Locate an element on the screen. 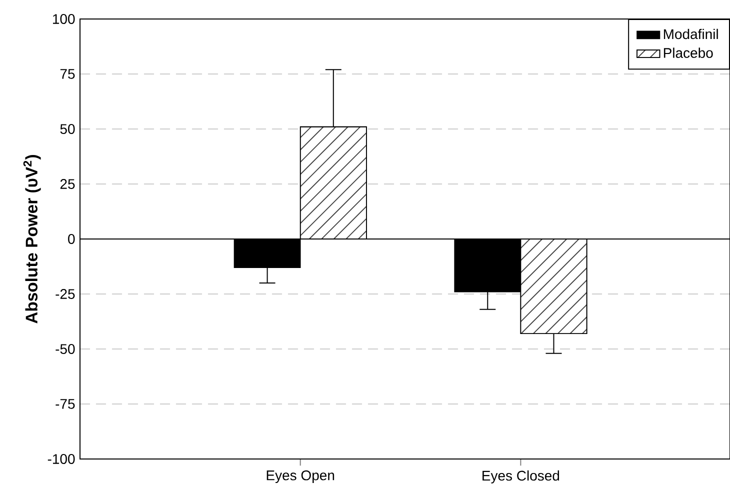 This screenshot has height=487, width=730. y-tick-label: 75 is located at coordinates (67, 74).